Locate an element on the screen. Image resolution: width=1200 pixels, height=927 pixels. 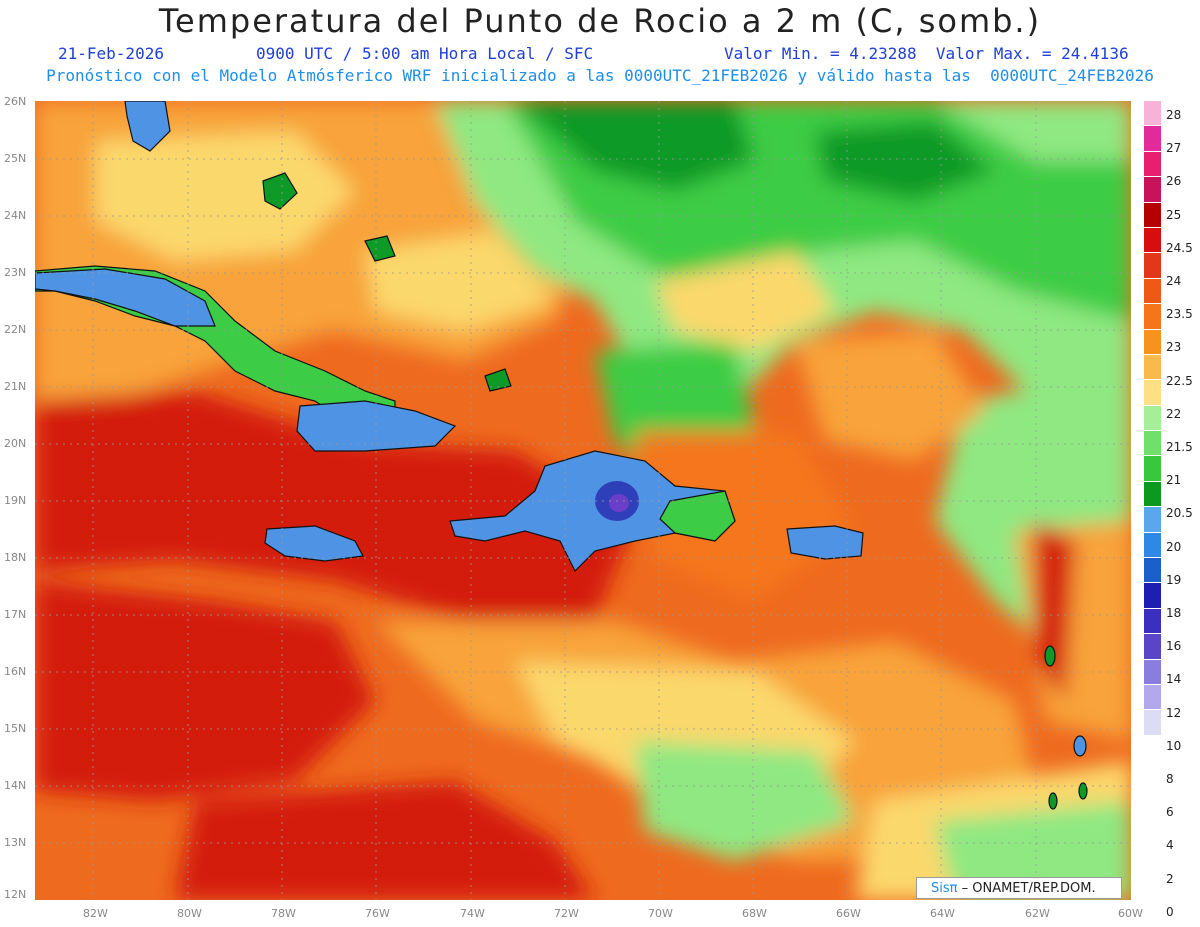
color-scale-label: 14 is located at coordinates (1174, 679).